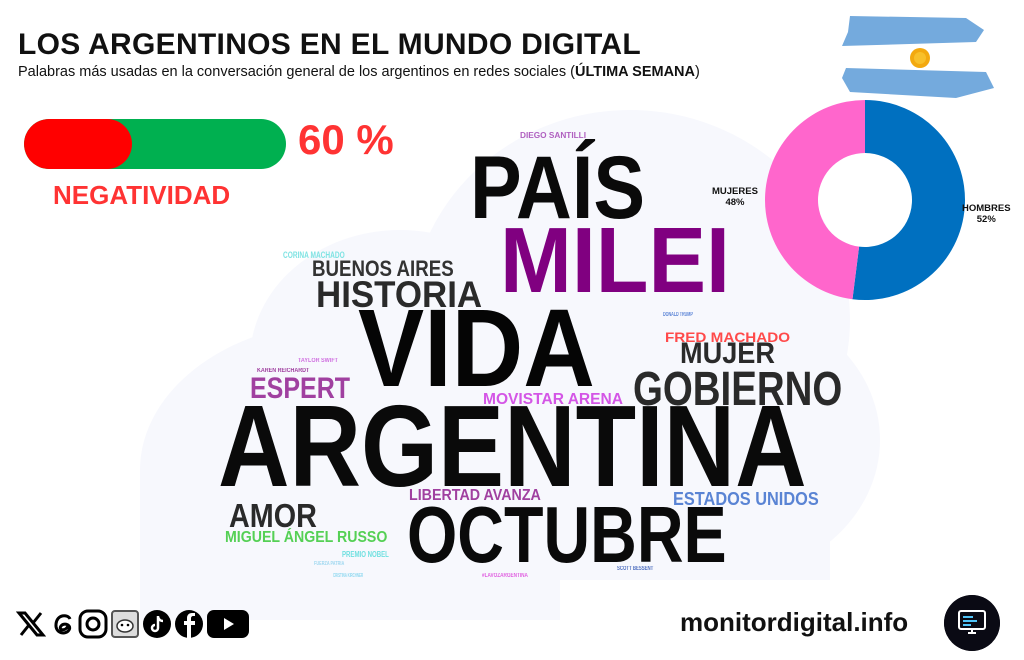  I want to click on argentina-flag-icon, so click(918, 57).